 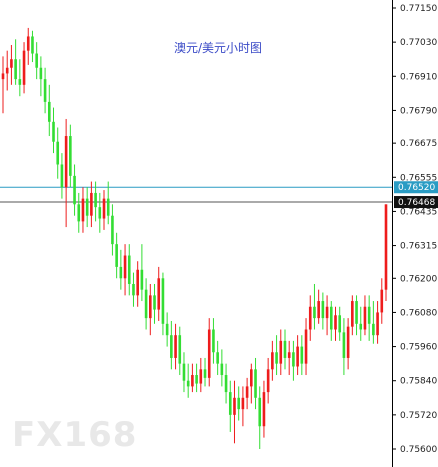 What do you see at coordinates (418, 313) in the screenshot?
I see `y-tick-label: 0.76080` at bounding box center [418, 313].